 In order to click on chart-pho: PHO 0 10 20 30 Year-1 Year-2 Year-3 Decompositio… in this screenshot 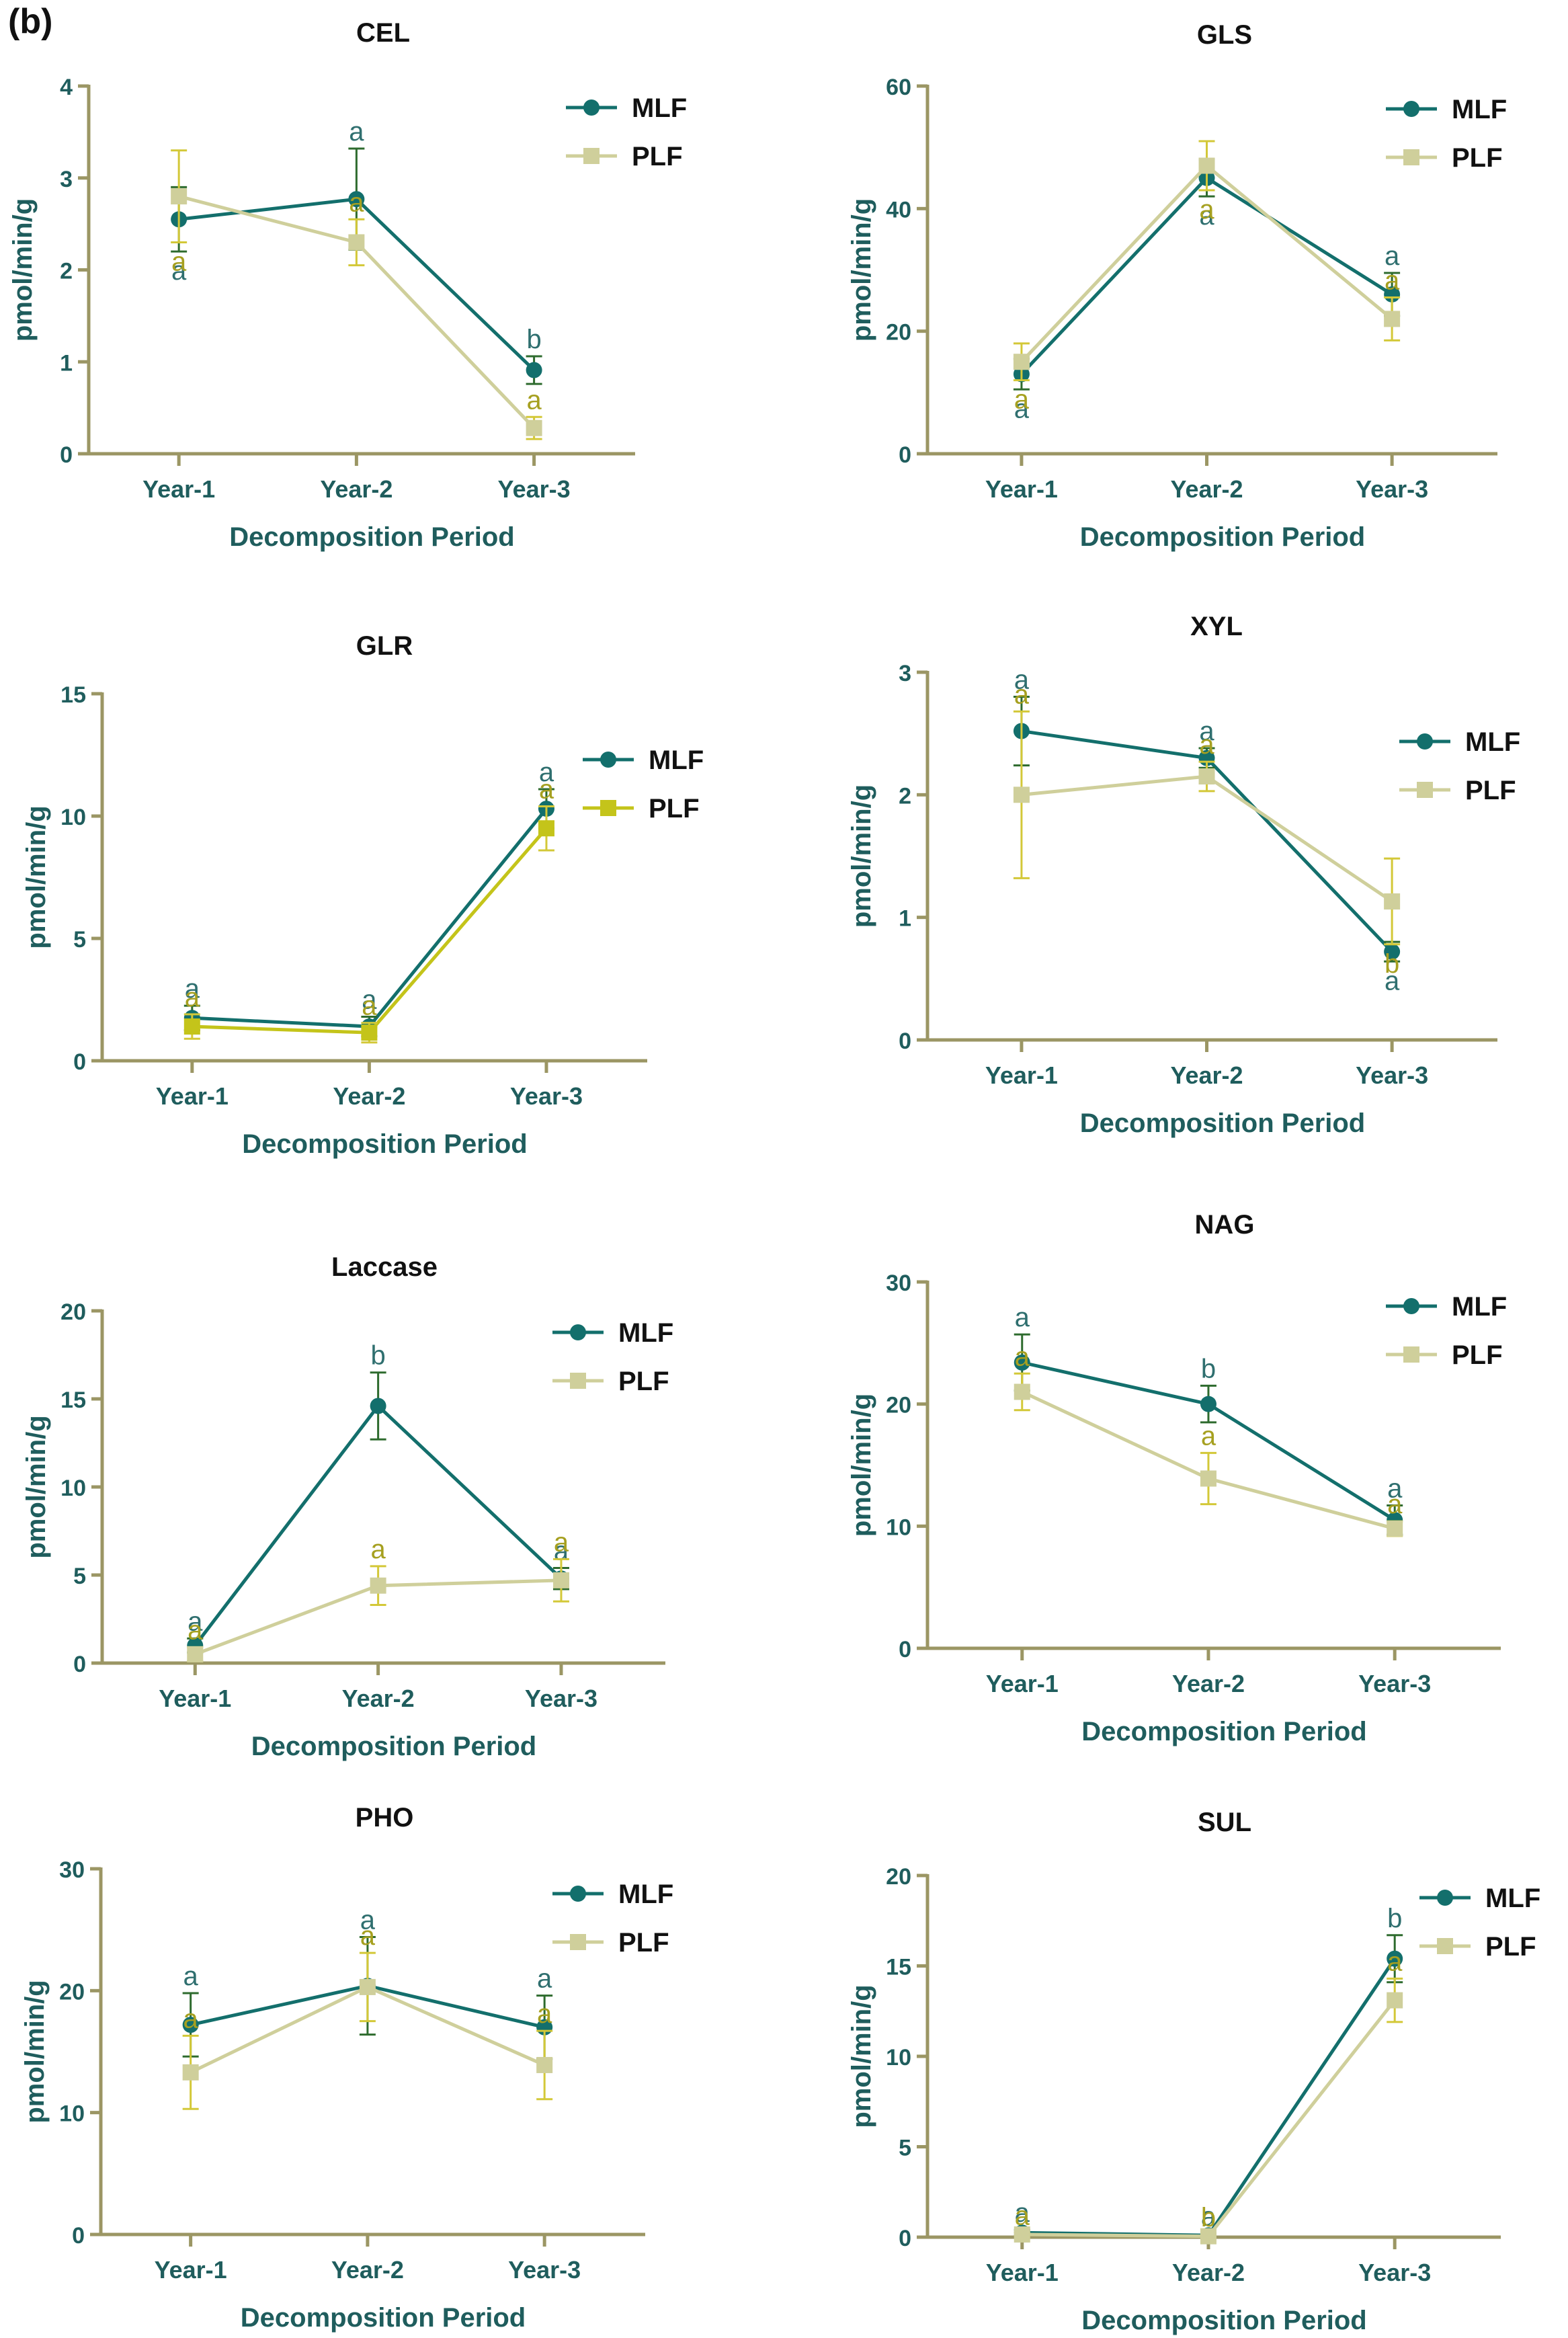, I will do `click(346, 2068)`.